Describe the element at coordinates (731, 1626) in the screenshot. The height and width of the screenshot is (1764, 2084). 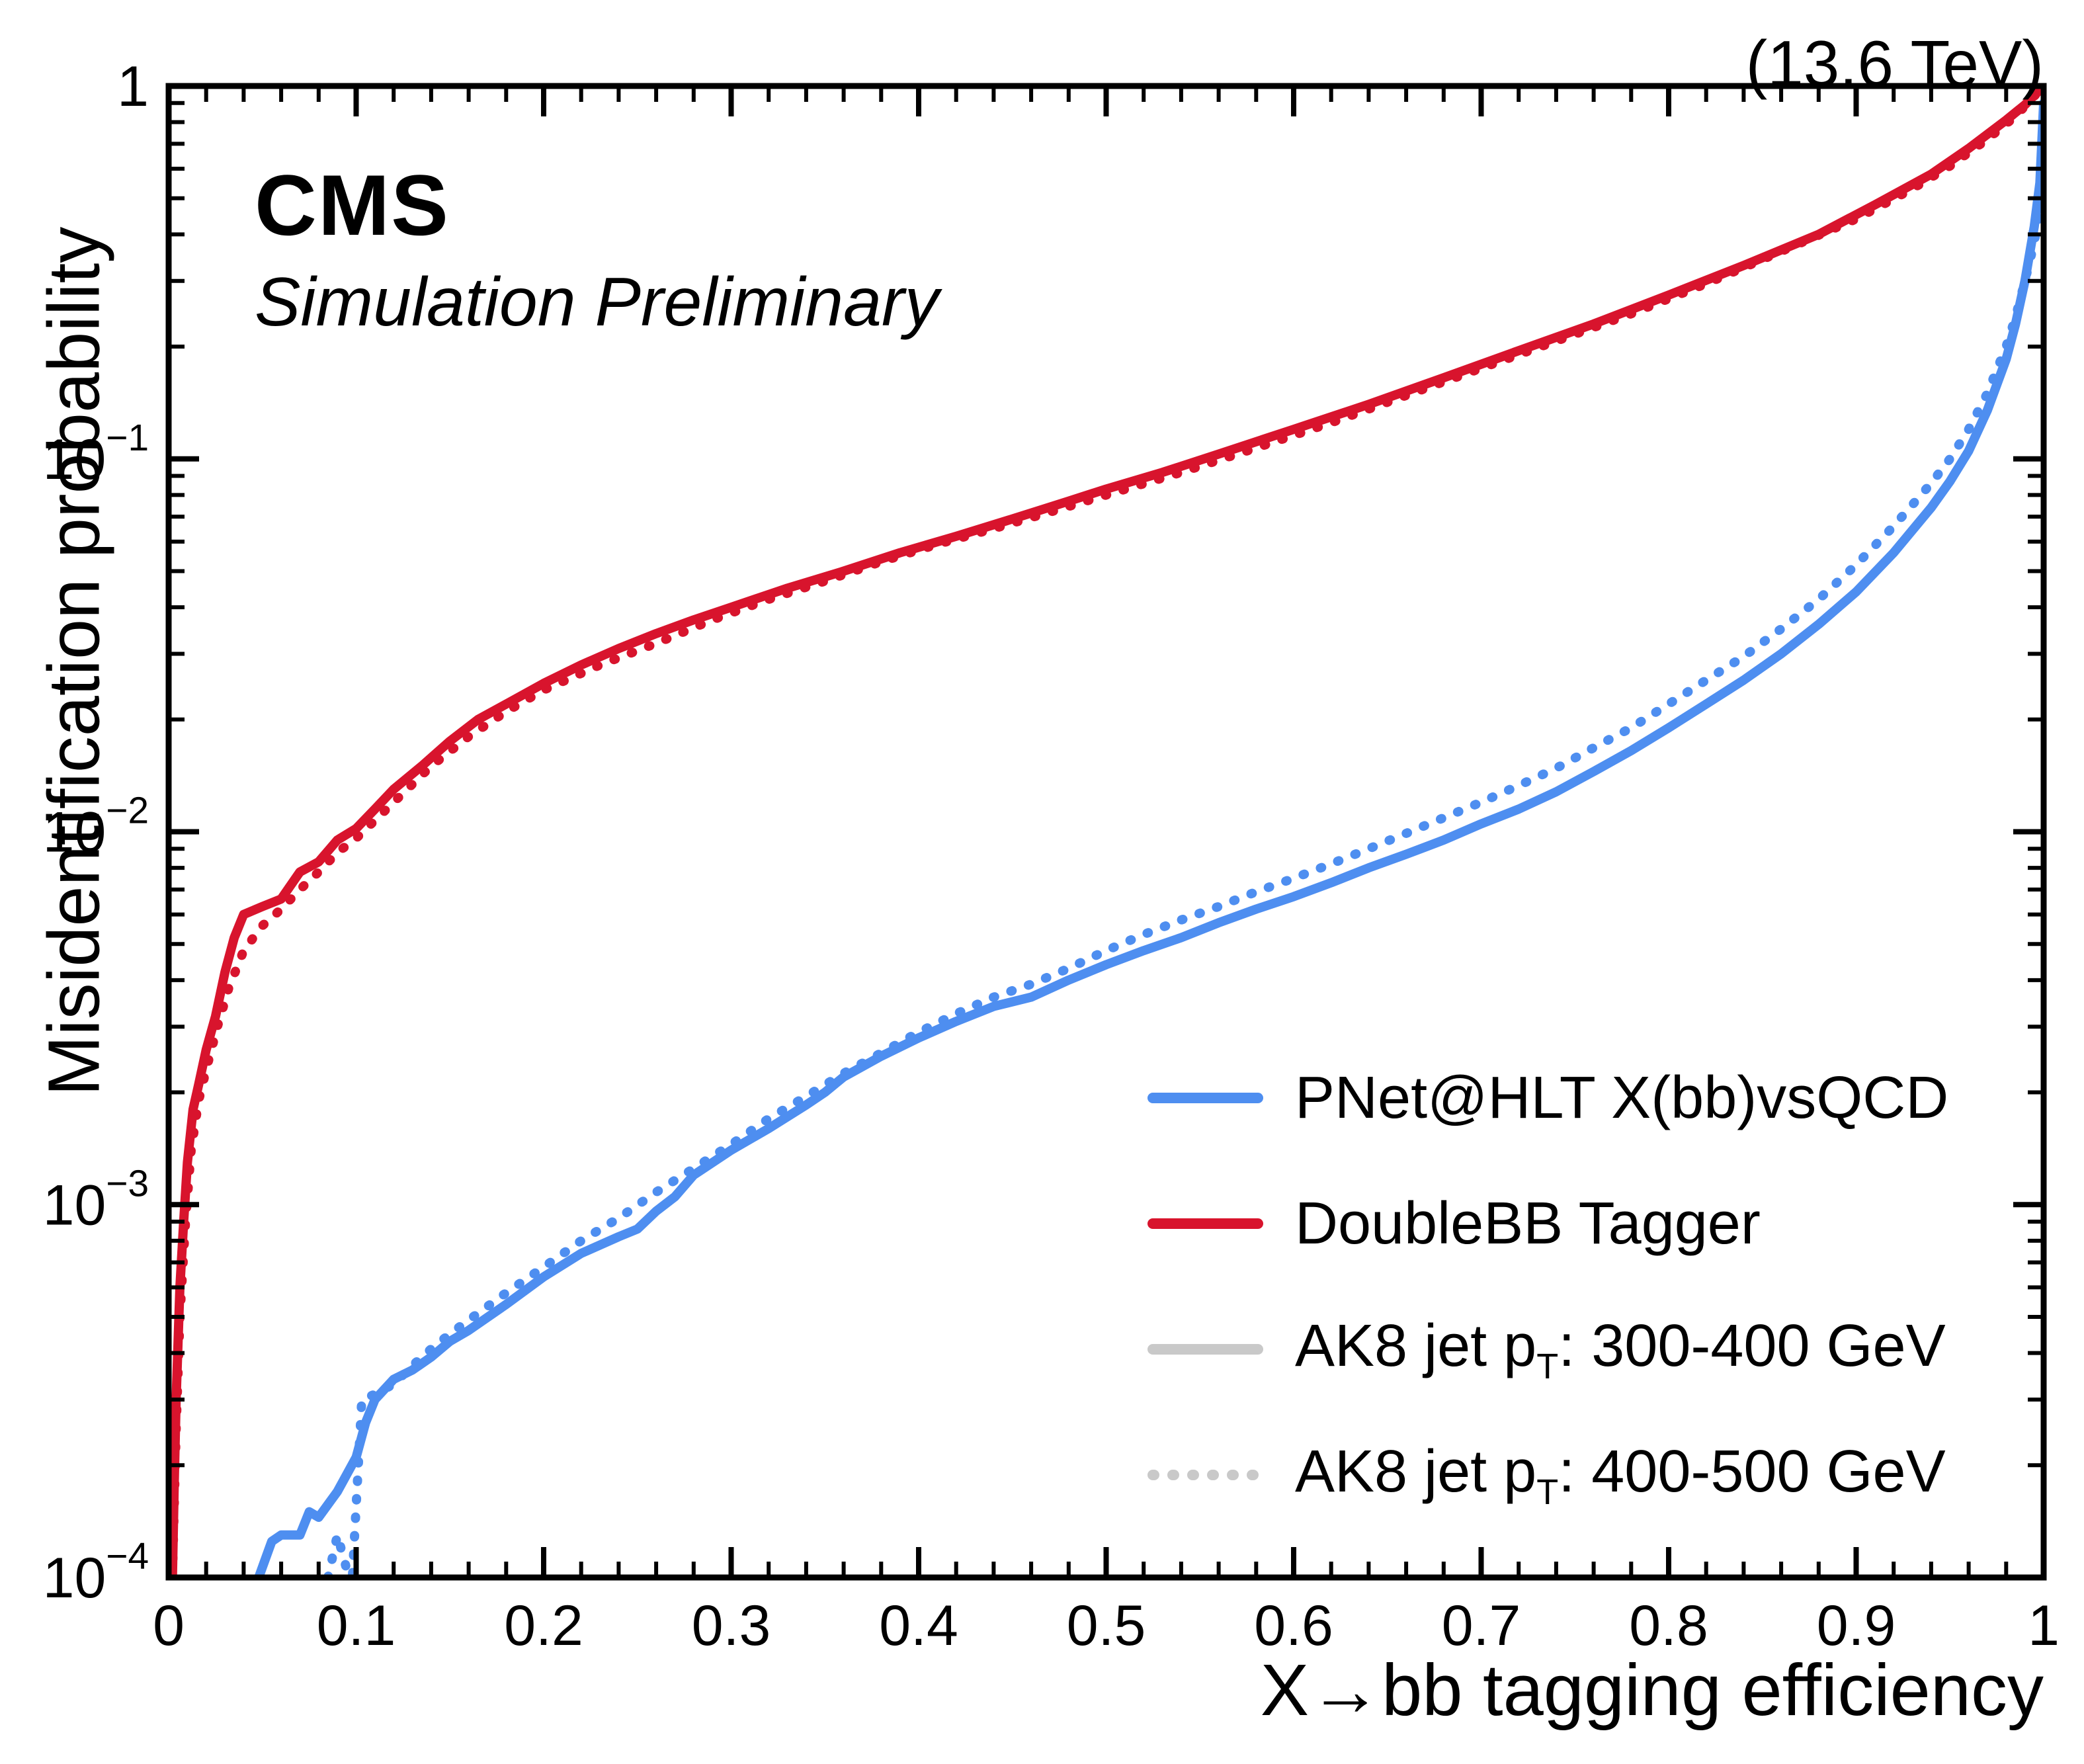
I see `x-tick-label: 0.3` at that location.